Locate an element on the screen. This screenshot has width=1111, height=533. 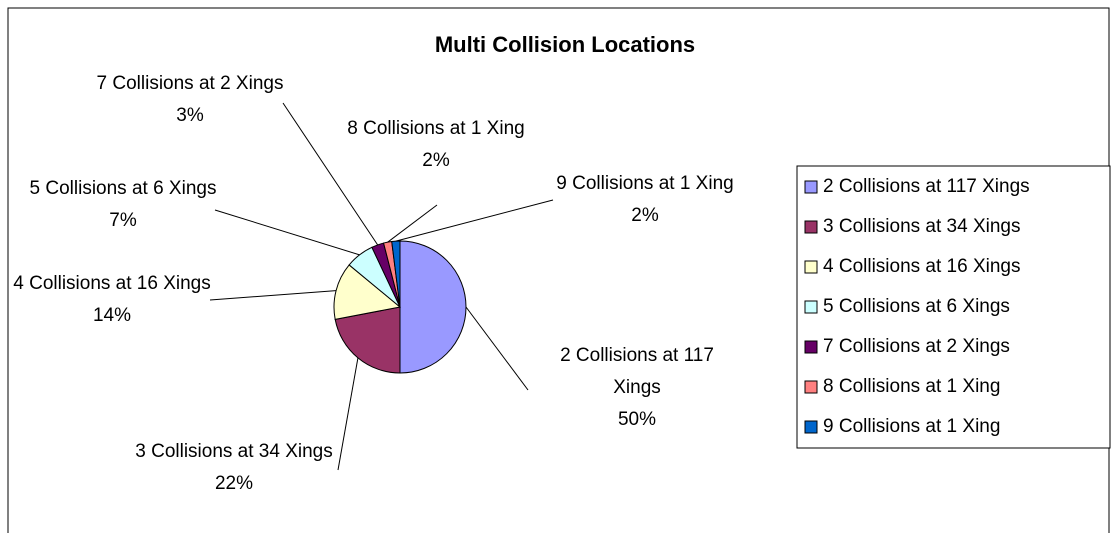
data-label: 8 Collisions at 1 Xing 2% is located at coordinates (436, 145).